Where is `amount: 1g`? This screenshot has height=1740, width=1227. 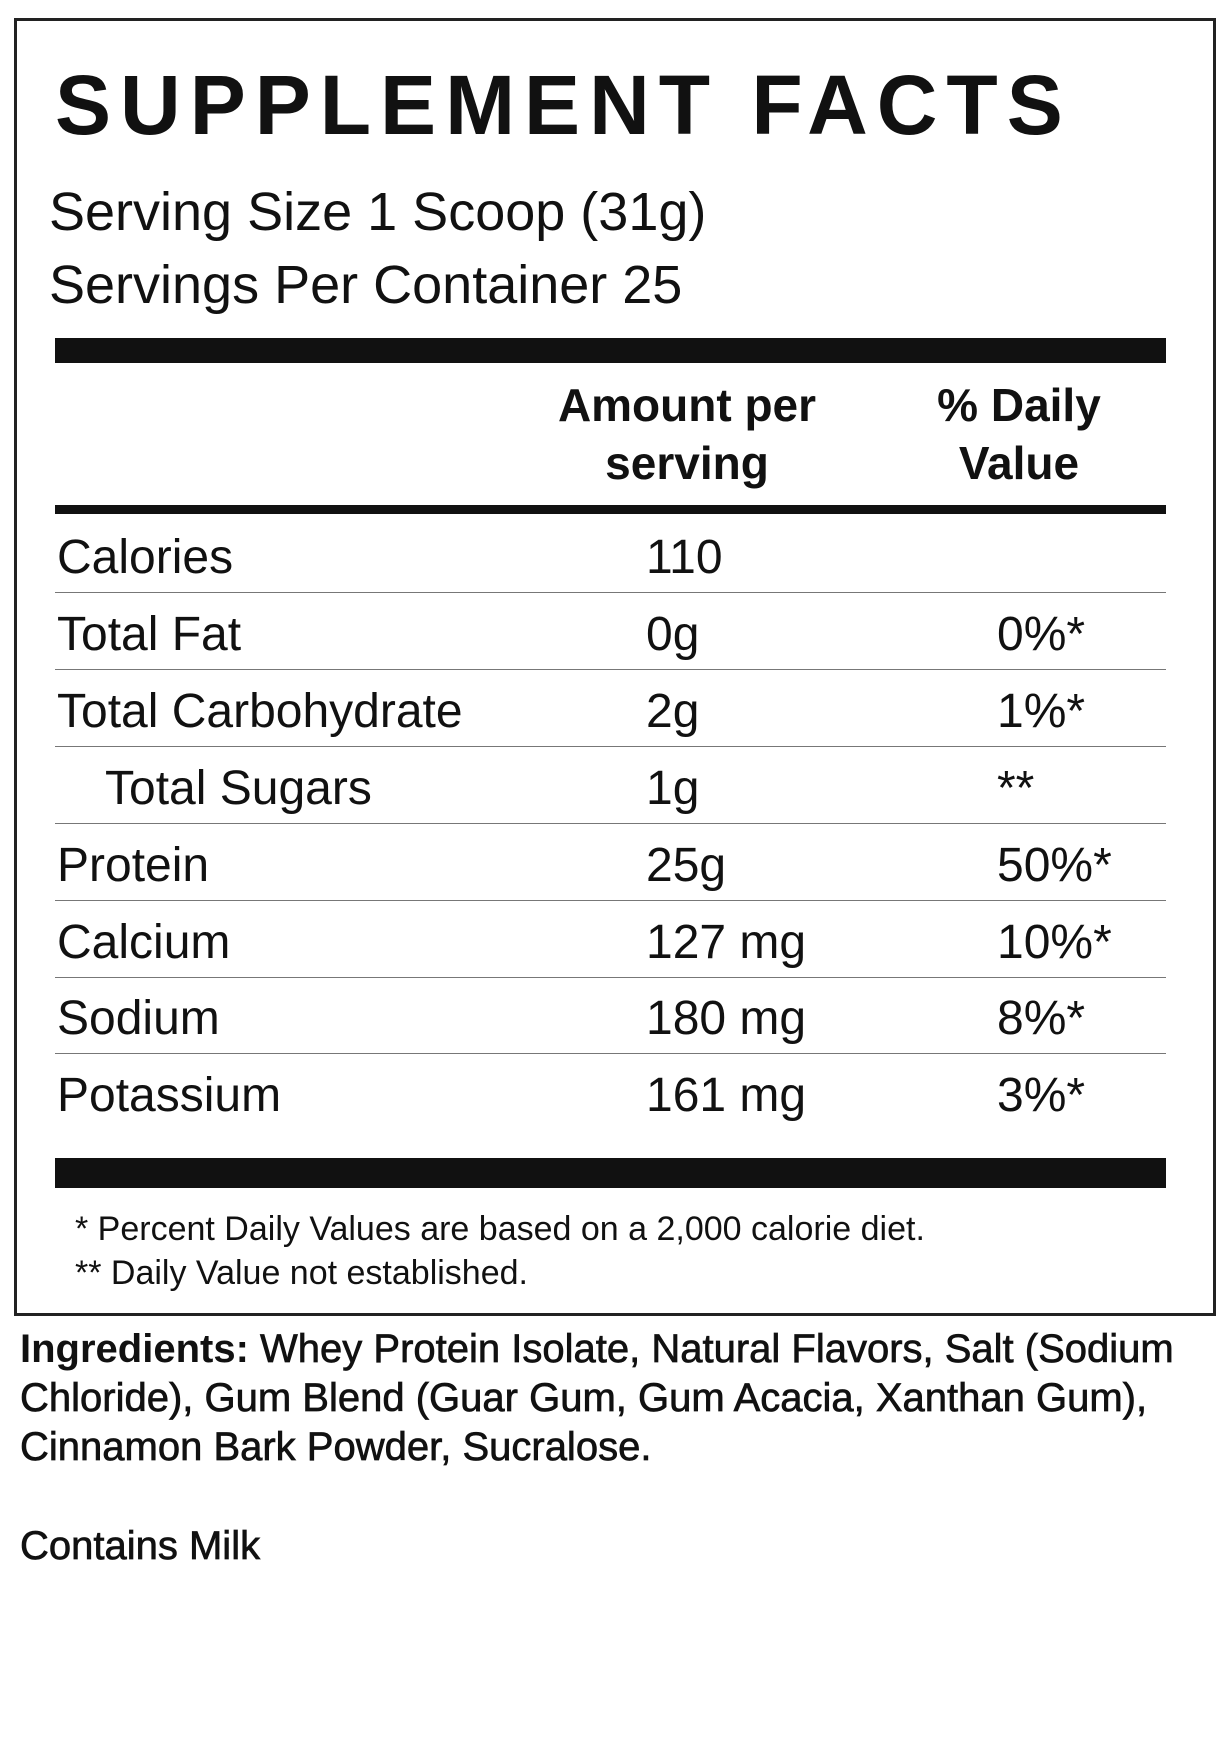 amount: 1g is located at coordinates (673, 788).